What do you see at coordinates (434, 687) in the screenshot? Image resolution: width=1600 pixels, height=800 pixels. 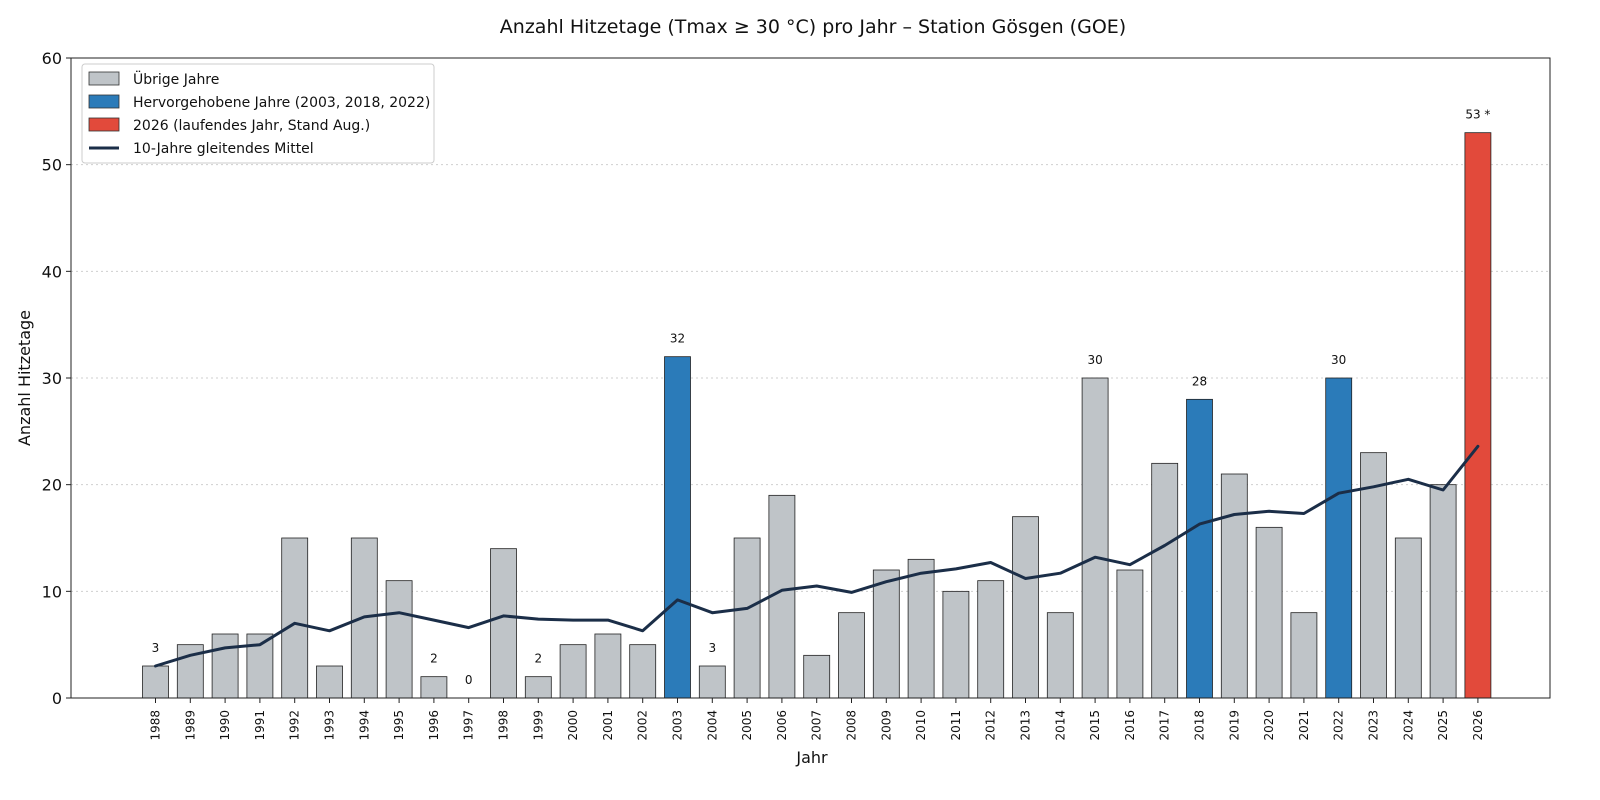 I see `bar-1996` at bounding box center [434, 687].